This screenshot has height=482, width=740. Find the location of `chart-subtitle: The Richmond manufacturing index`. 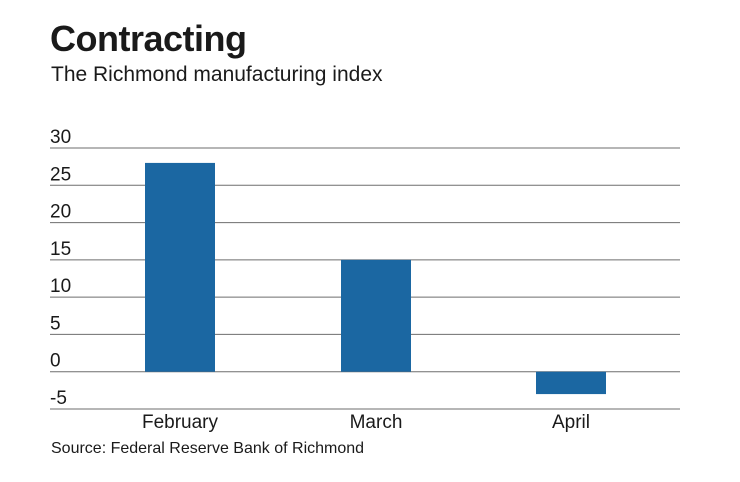

chart-subtitle: The Richmond manufacturing index is located at coordinates (217, 74).